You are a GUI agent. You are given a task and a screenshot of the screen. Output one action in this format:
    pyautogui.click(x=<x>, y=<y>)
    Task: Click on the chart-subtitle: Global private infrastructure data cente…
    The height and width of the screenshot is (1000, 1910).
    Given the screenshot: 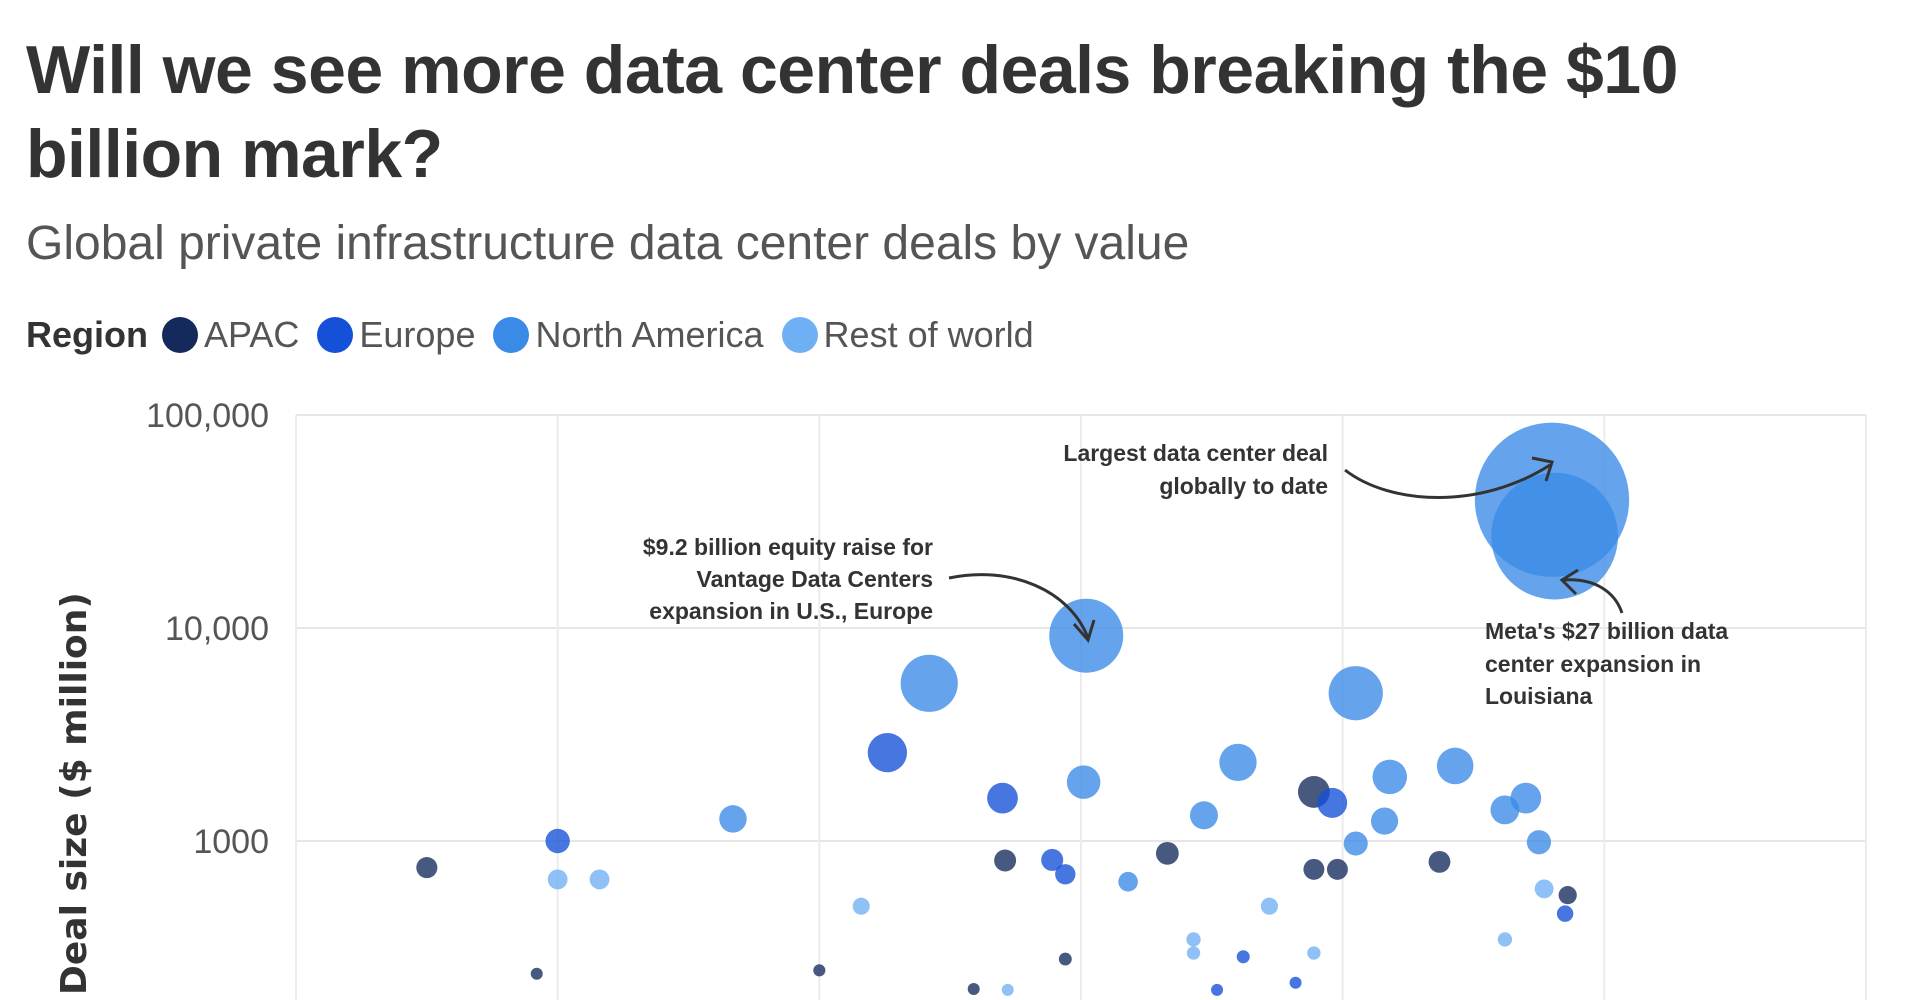 What is the action you would take?
    pyautogui.click(x=608, y=243)
    